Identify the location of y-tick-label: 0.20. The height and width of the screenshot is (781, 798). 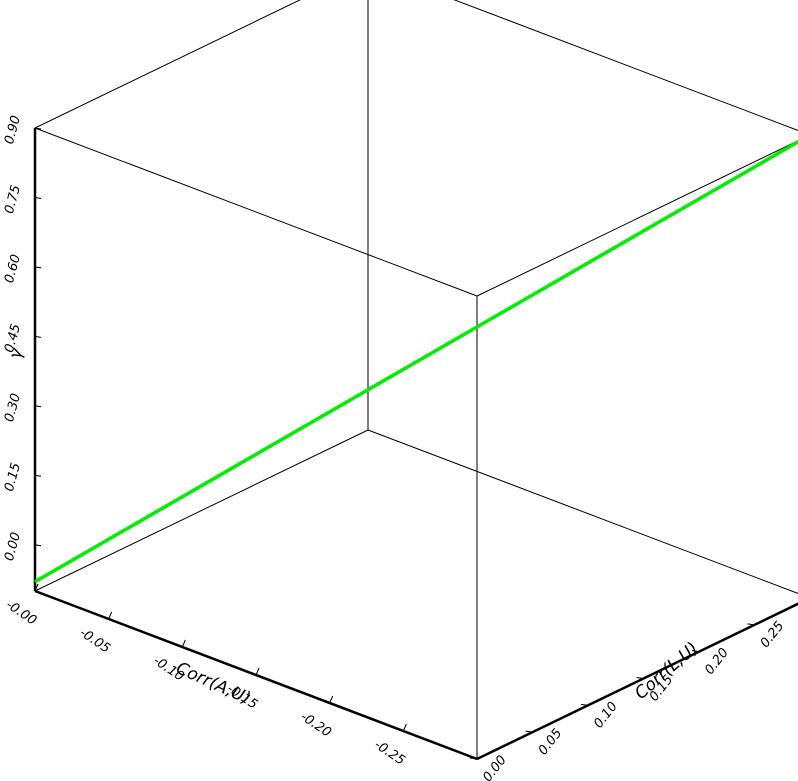
(717, 662).